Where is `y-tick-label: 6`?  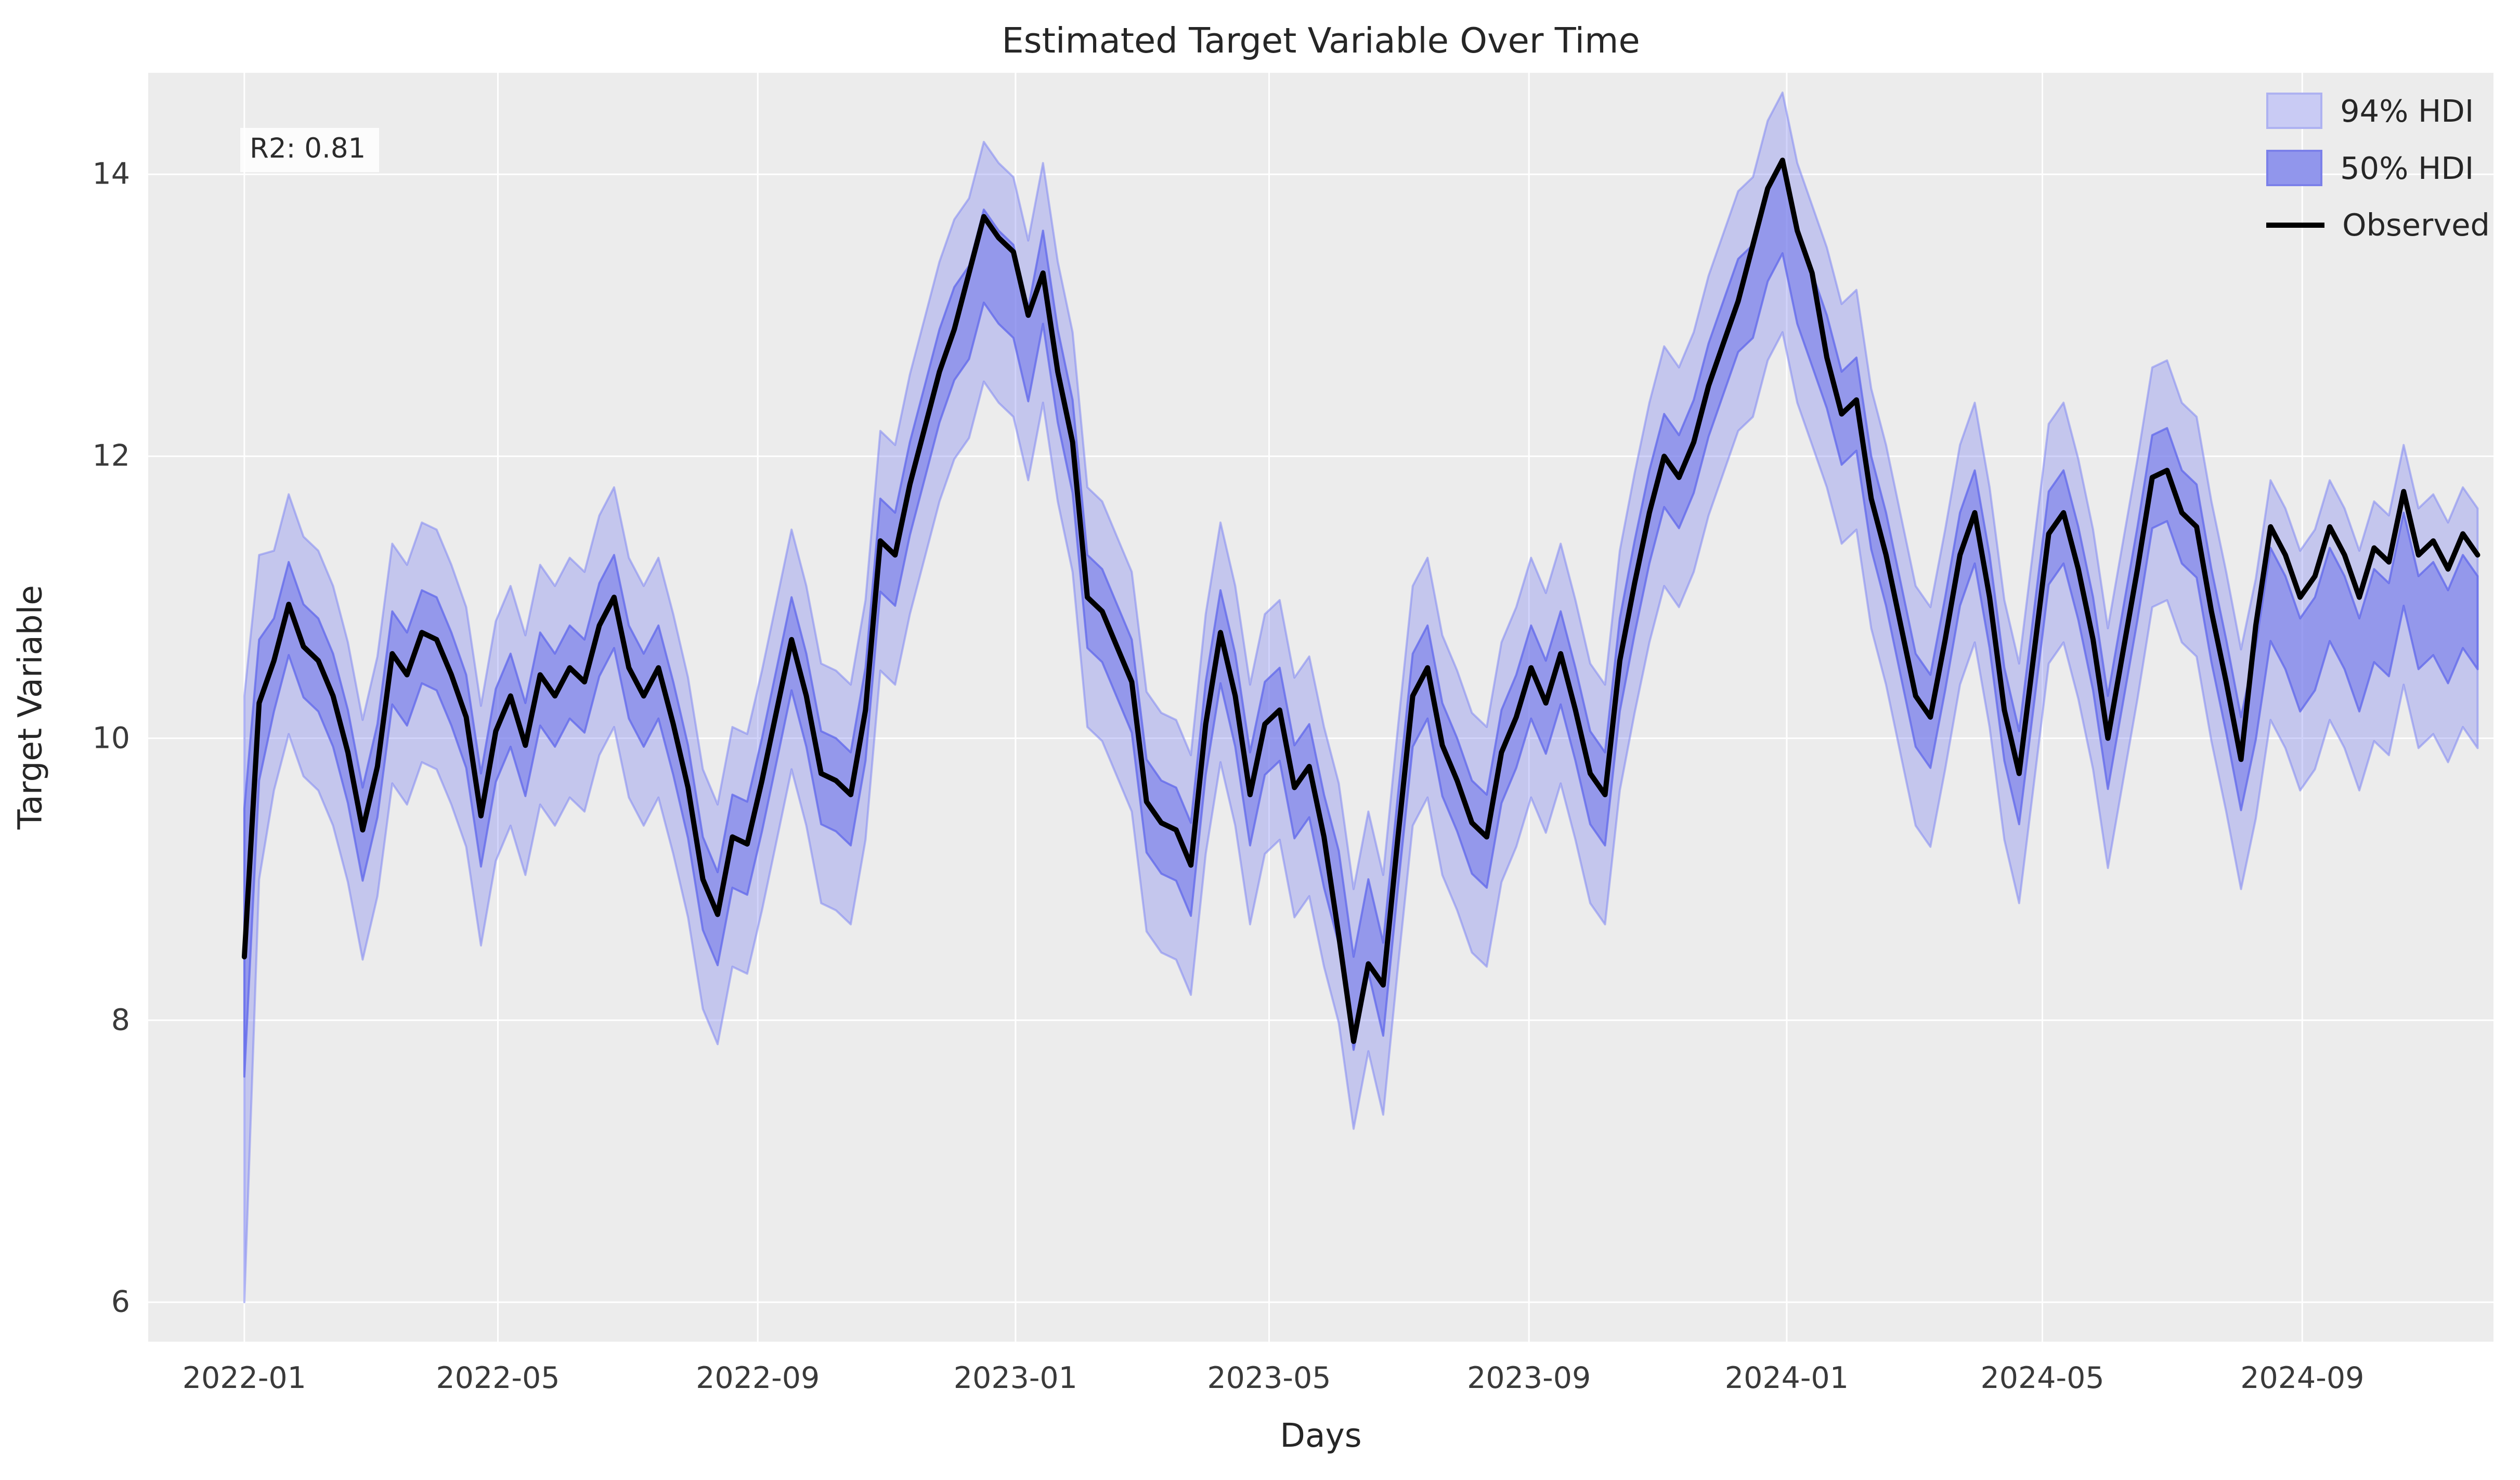
y-tick-label: 6 is located at coordinates (120, 1301).